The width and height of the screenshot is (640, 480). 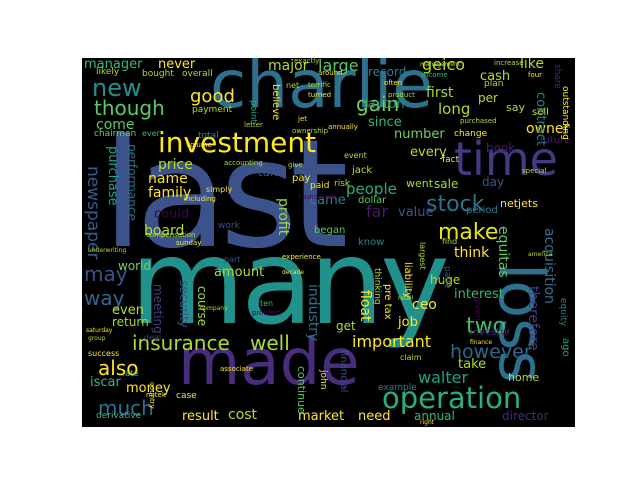 What do you see at coordinates (406, 298) in the screenshot?
I see `word-retail: retail` at bounding box center [406, 298].